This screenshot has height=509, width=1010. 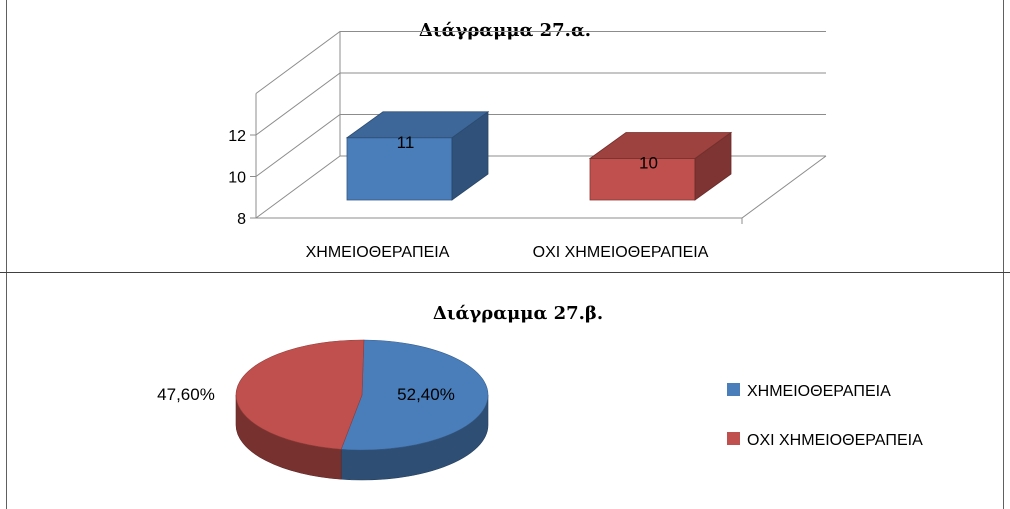 What do you see at coordinates (237, 136) in the screenshot?
I see `y-tick-label: 12` at bounding box center [237, 136].